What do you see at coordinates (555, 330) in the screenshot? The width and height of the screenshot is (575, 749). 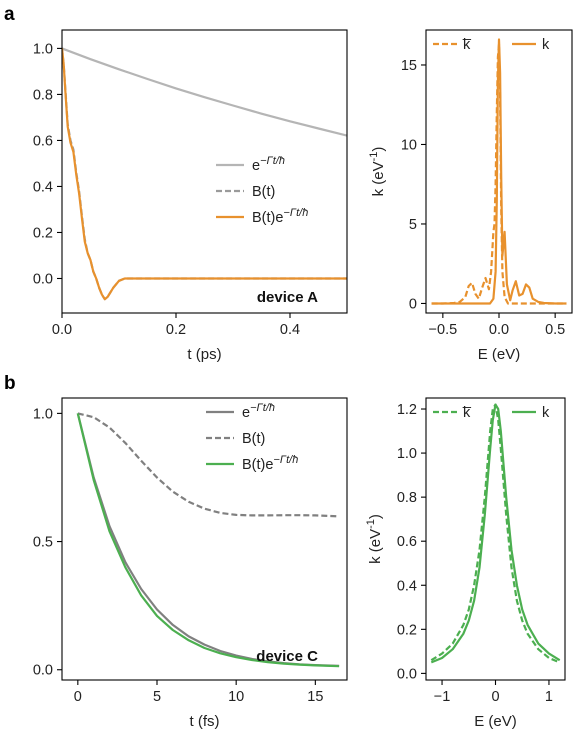 I see `x-tick-label: 0.5` at bounding box center [555, 330].